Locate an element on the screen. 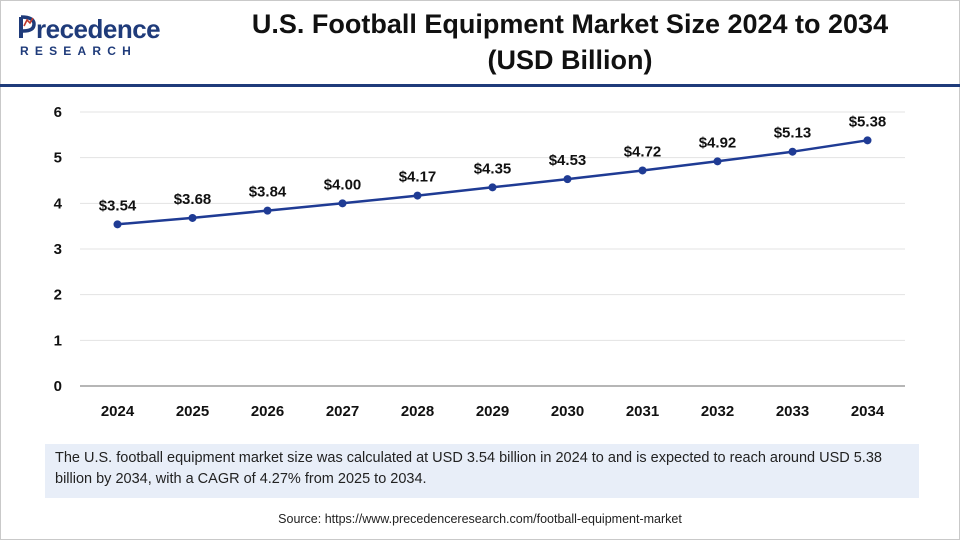 The image size is (960, 540). brand-logo: recedence RESEARCH is located at coordinates (93, 40).